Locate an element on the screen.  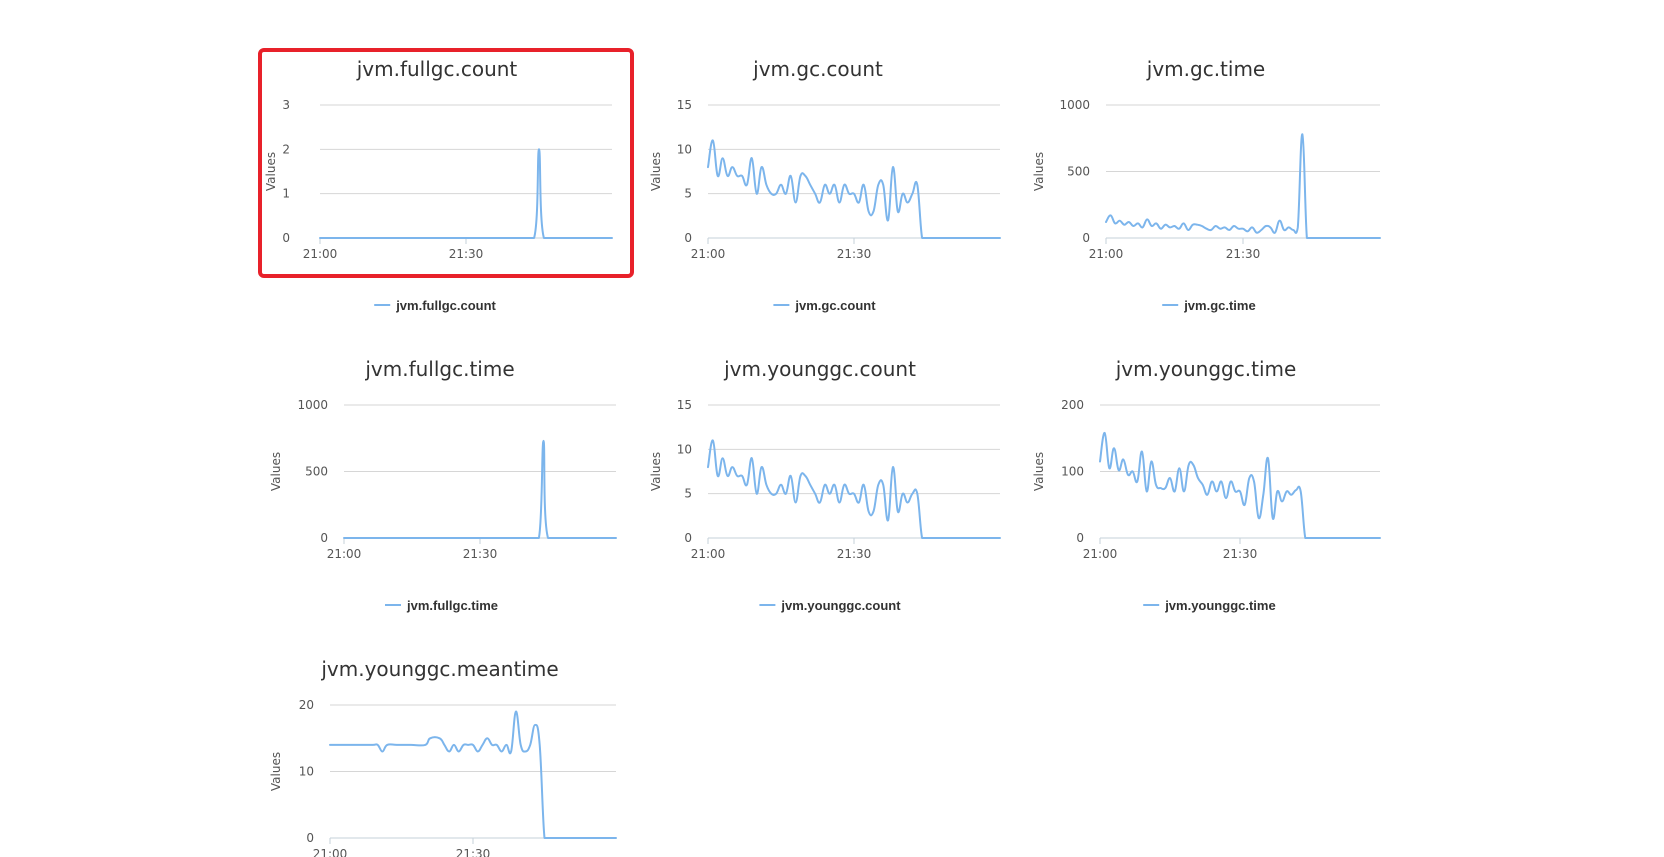
y-tick-label: 20 is located at coordinates (306, 705).